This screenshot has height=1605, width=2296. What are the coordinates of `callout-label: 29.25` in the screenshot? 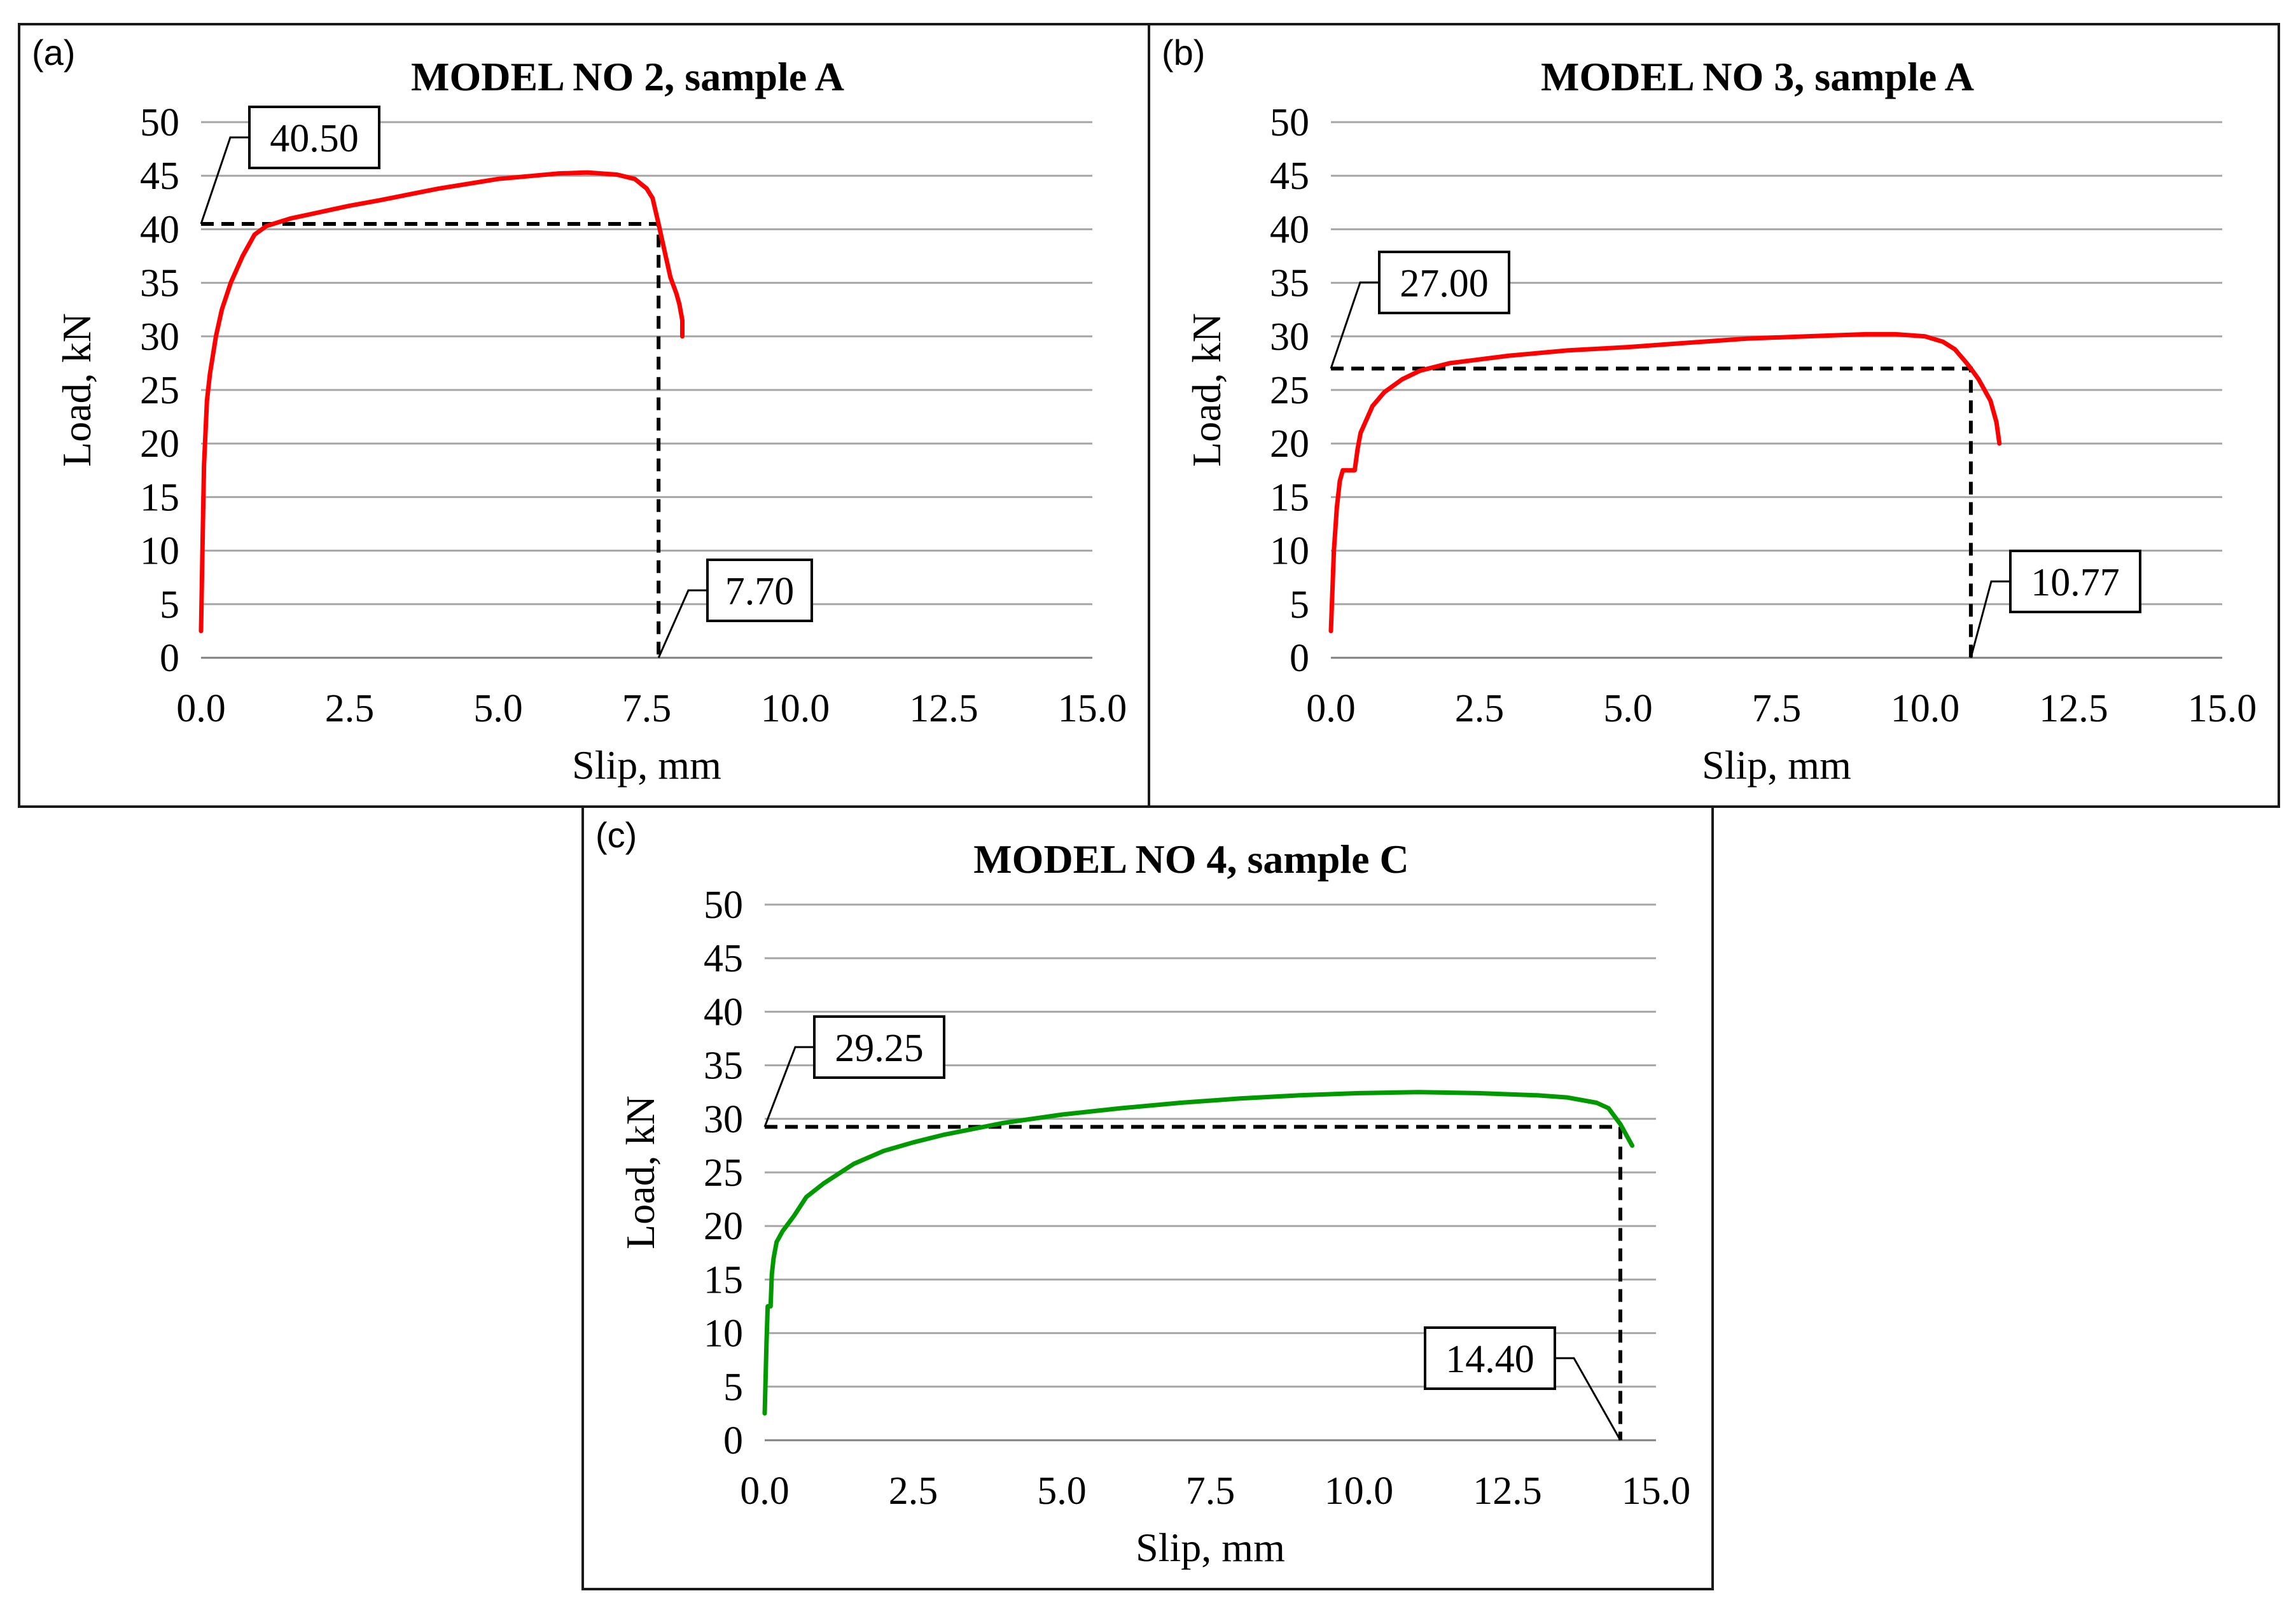 It's located at (879, 1048).